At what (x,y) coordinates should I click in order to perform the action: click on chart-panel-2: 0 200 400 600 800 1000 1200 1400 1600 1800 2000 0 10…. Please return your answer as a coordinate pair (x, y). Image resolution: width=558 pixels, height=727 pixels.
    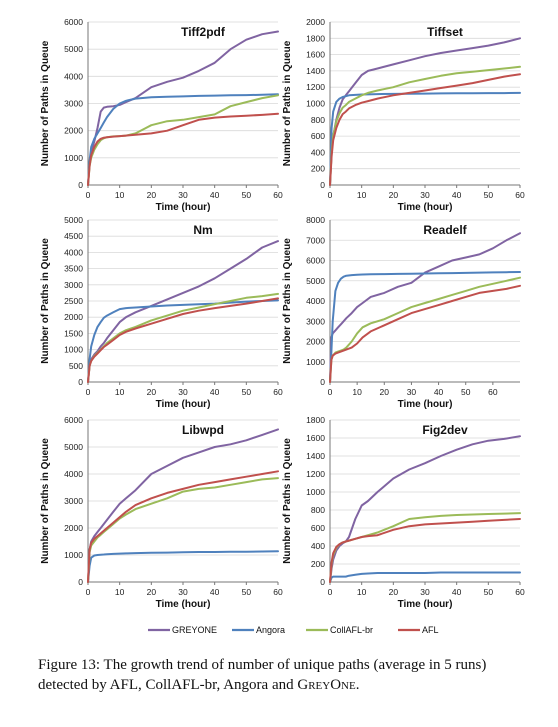
    Looking at the image, I should click on (403, 115).